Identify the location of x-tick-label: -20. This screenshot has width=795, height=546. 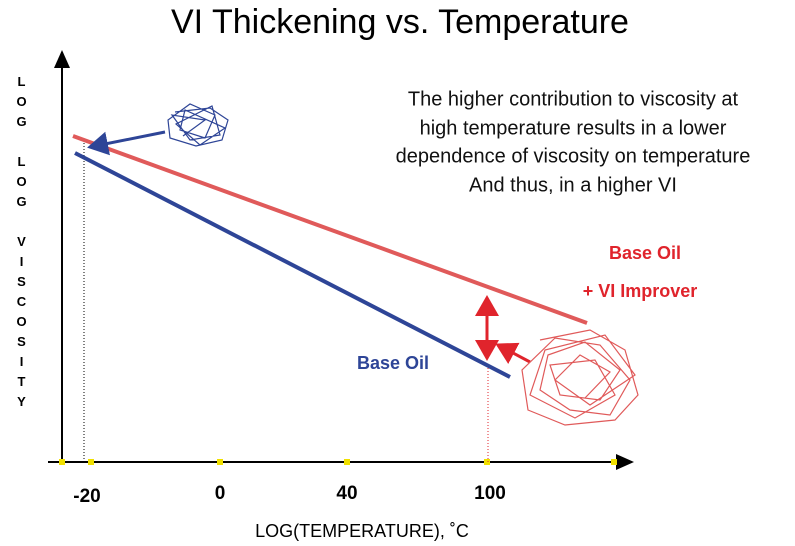
(86, 496).